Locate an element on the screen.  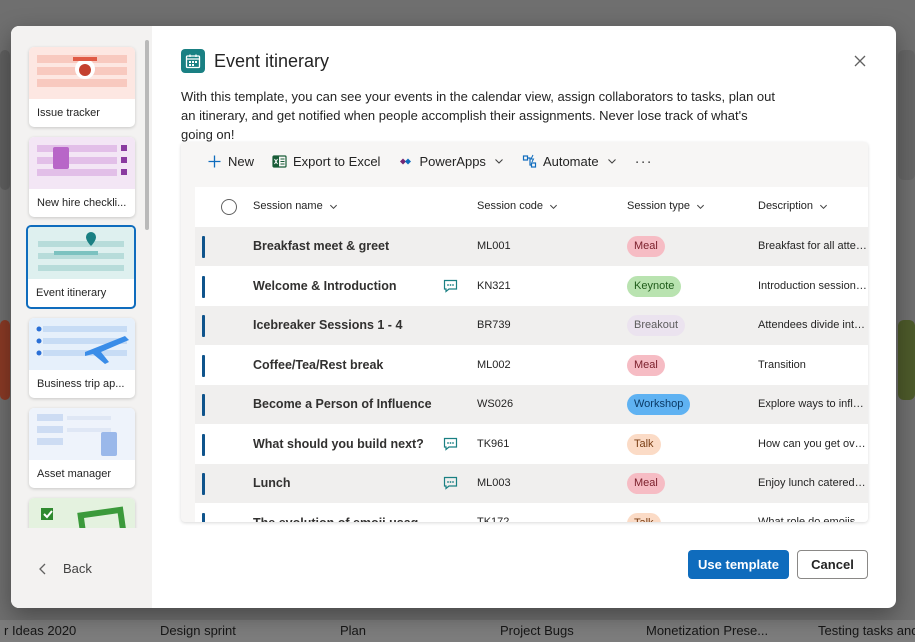
session-code-cell: KN321 is located at coordinates (494, 285).